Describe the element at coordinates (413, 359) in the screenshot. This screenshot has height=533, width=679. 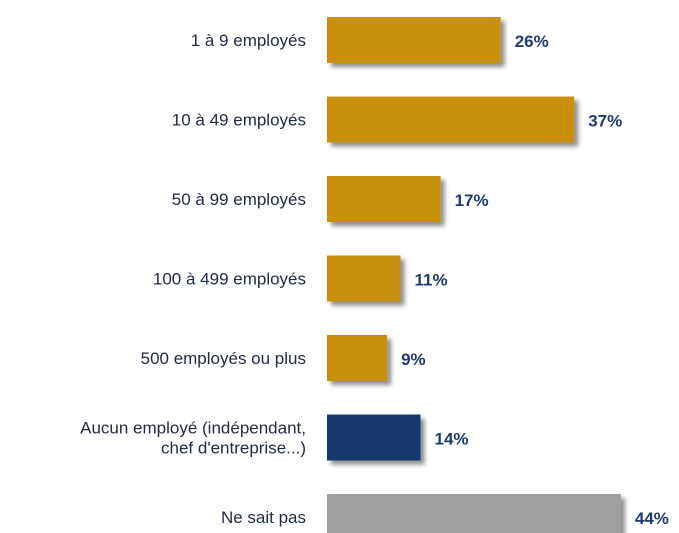
I see `value-label-5: 9%` at that location.